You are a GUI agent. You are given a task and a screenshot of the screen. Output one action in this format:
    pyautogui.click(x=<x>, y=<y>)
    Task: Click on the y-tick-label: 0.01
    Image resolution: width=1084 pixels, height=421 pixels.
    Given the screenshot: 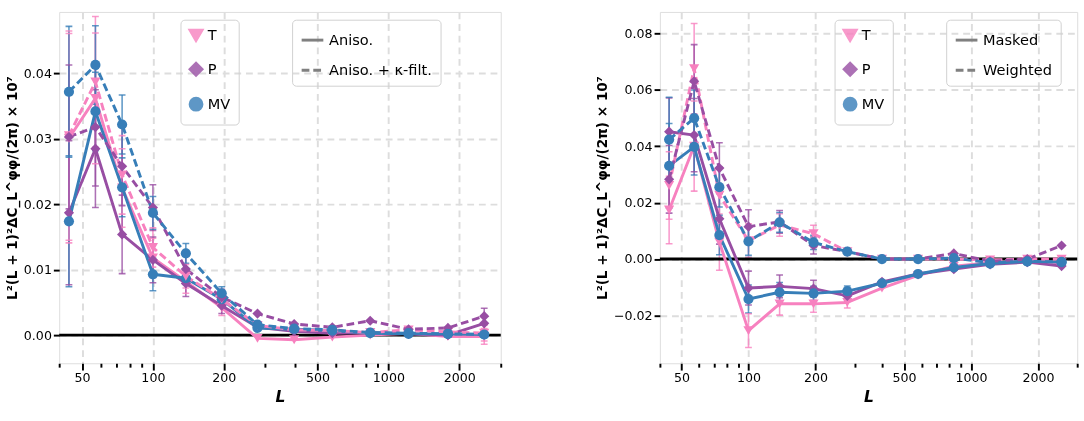 What is the action you would take?
    pyautogui.click(x=37, y=270)
    